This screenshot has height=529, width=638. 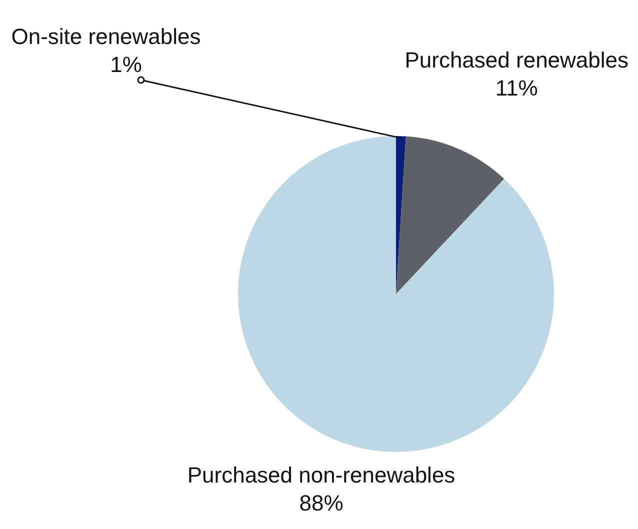 What do you see at coordinates (321, 503) in the screenshot?
I see `data-label: 88%` at bounding box center [321, 503].